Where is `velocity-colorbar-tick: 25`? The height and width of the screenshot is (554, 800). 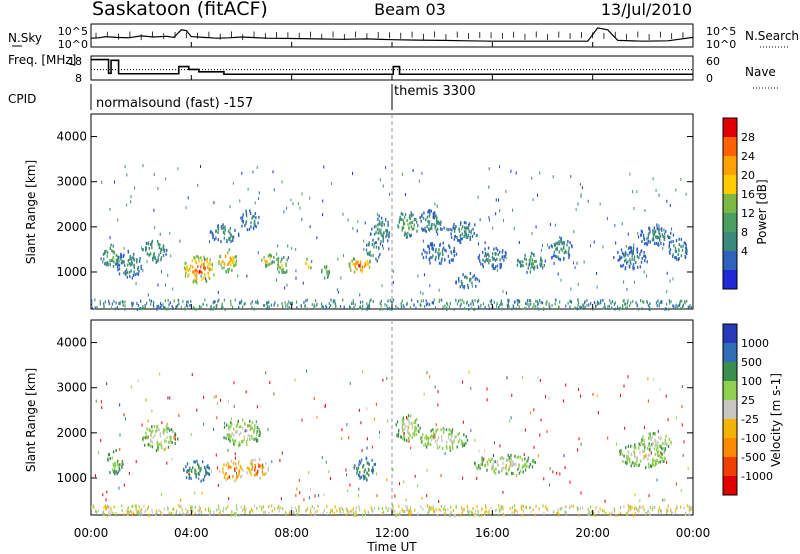
velocity-colorbar-tick: 25 is located at coordinates (748, 400).